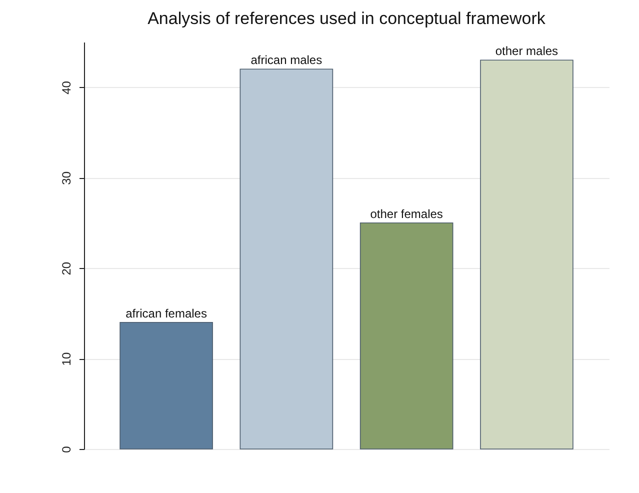  Describe the element at coordinates (67, 269) in the screenshot. I see `y-tick-label: 20` at that location.